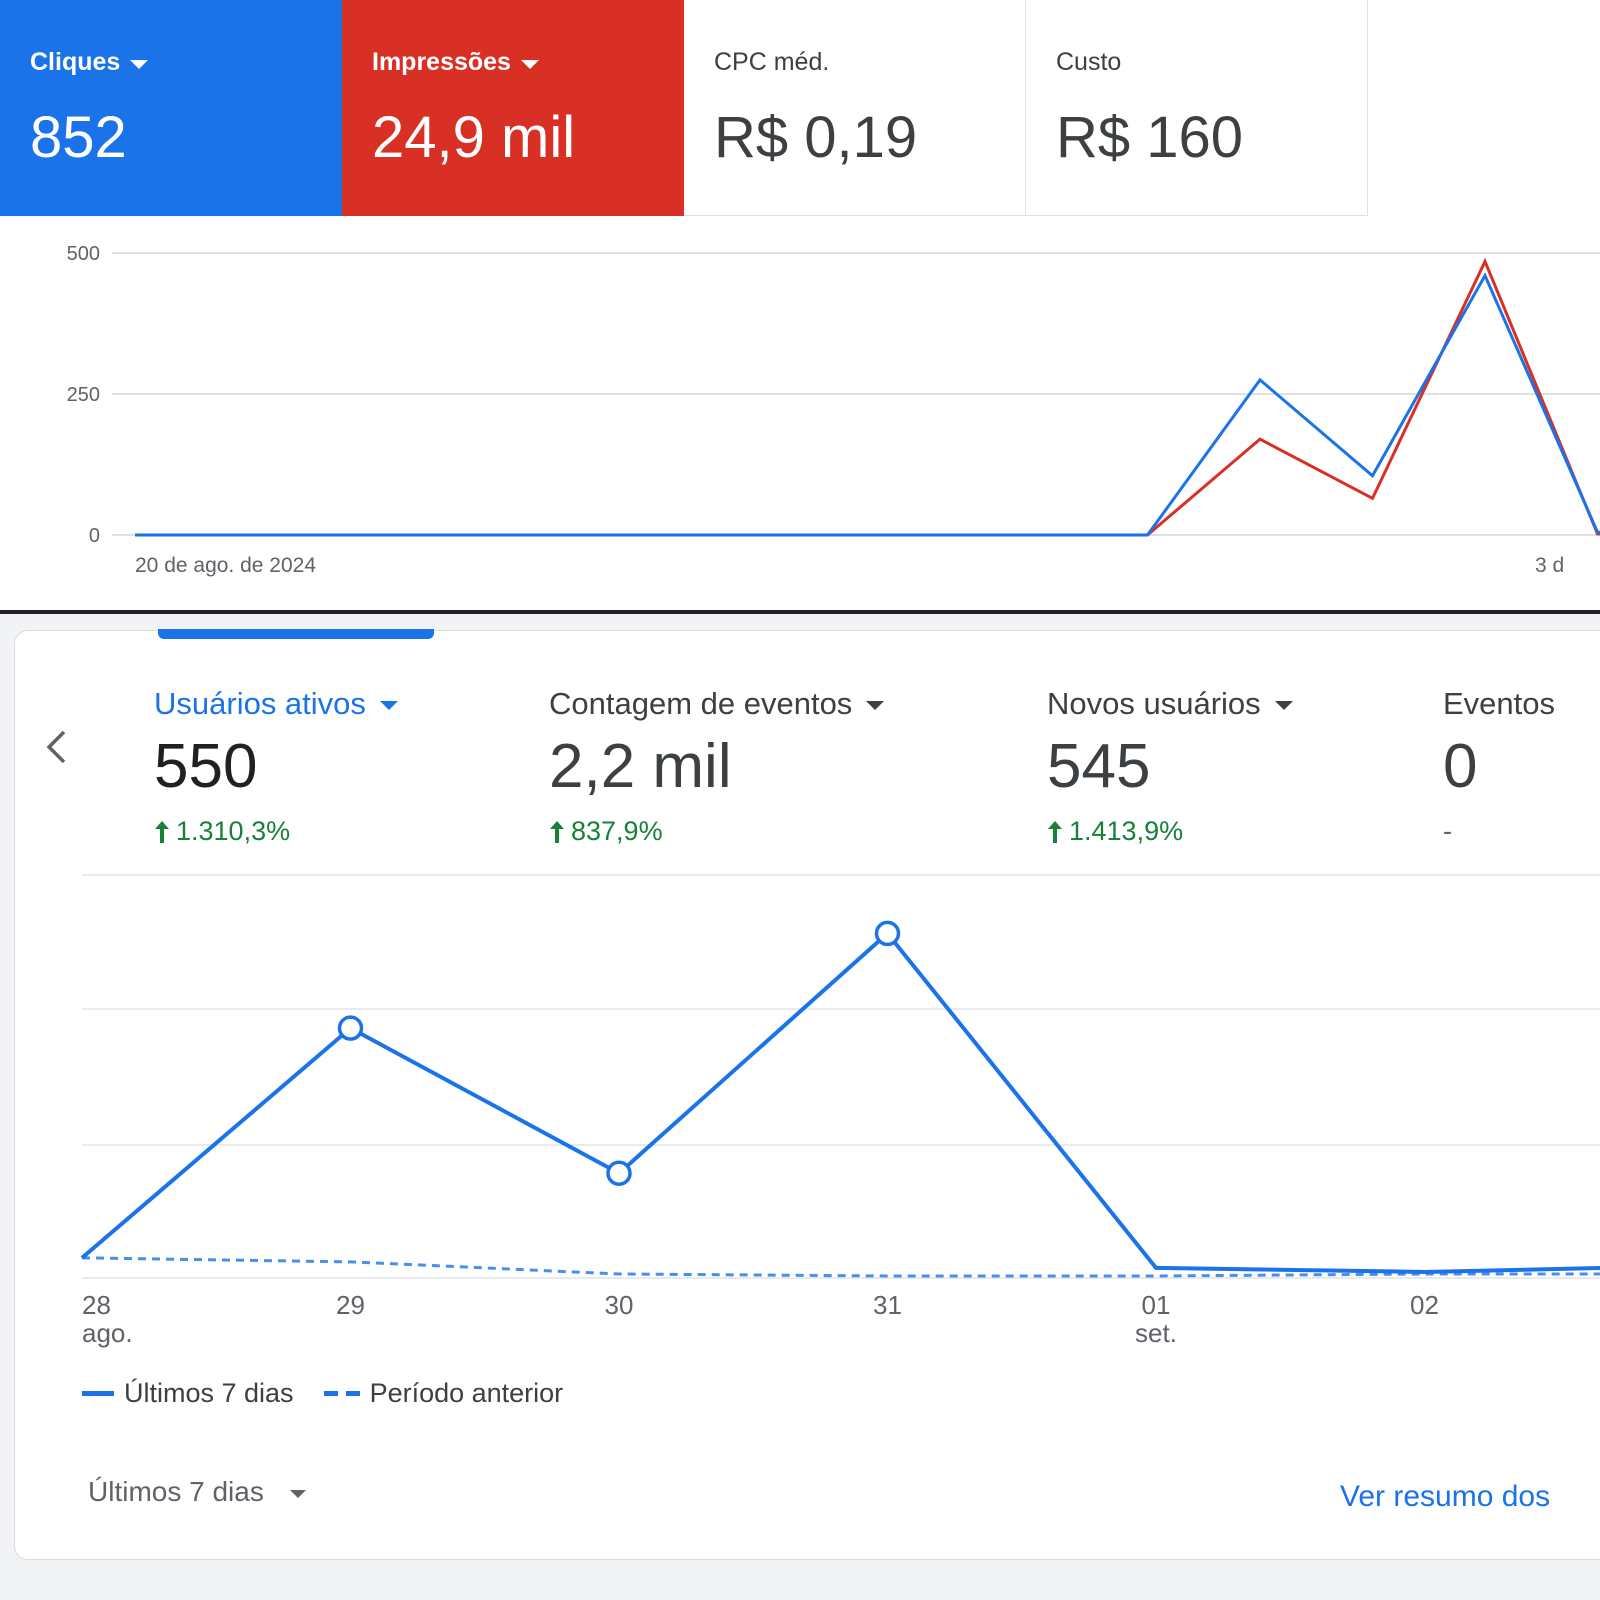 This screenshot has width=1600, height=1600. Describe the element at coordinates (96, 1305) in the screenshot. I see `x-tick-label: 28` at that location.